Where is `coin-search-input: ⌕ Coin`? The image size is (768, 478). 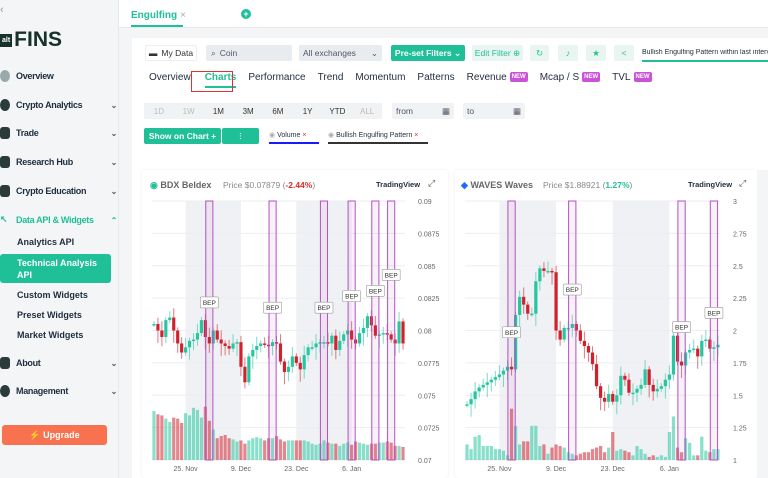 coin-search-input: ⌕ Coin is located at coordinates (249, 53).